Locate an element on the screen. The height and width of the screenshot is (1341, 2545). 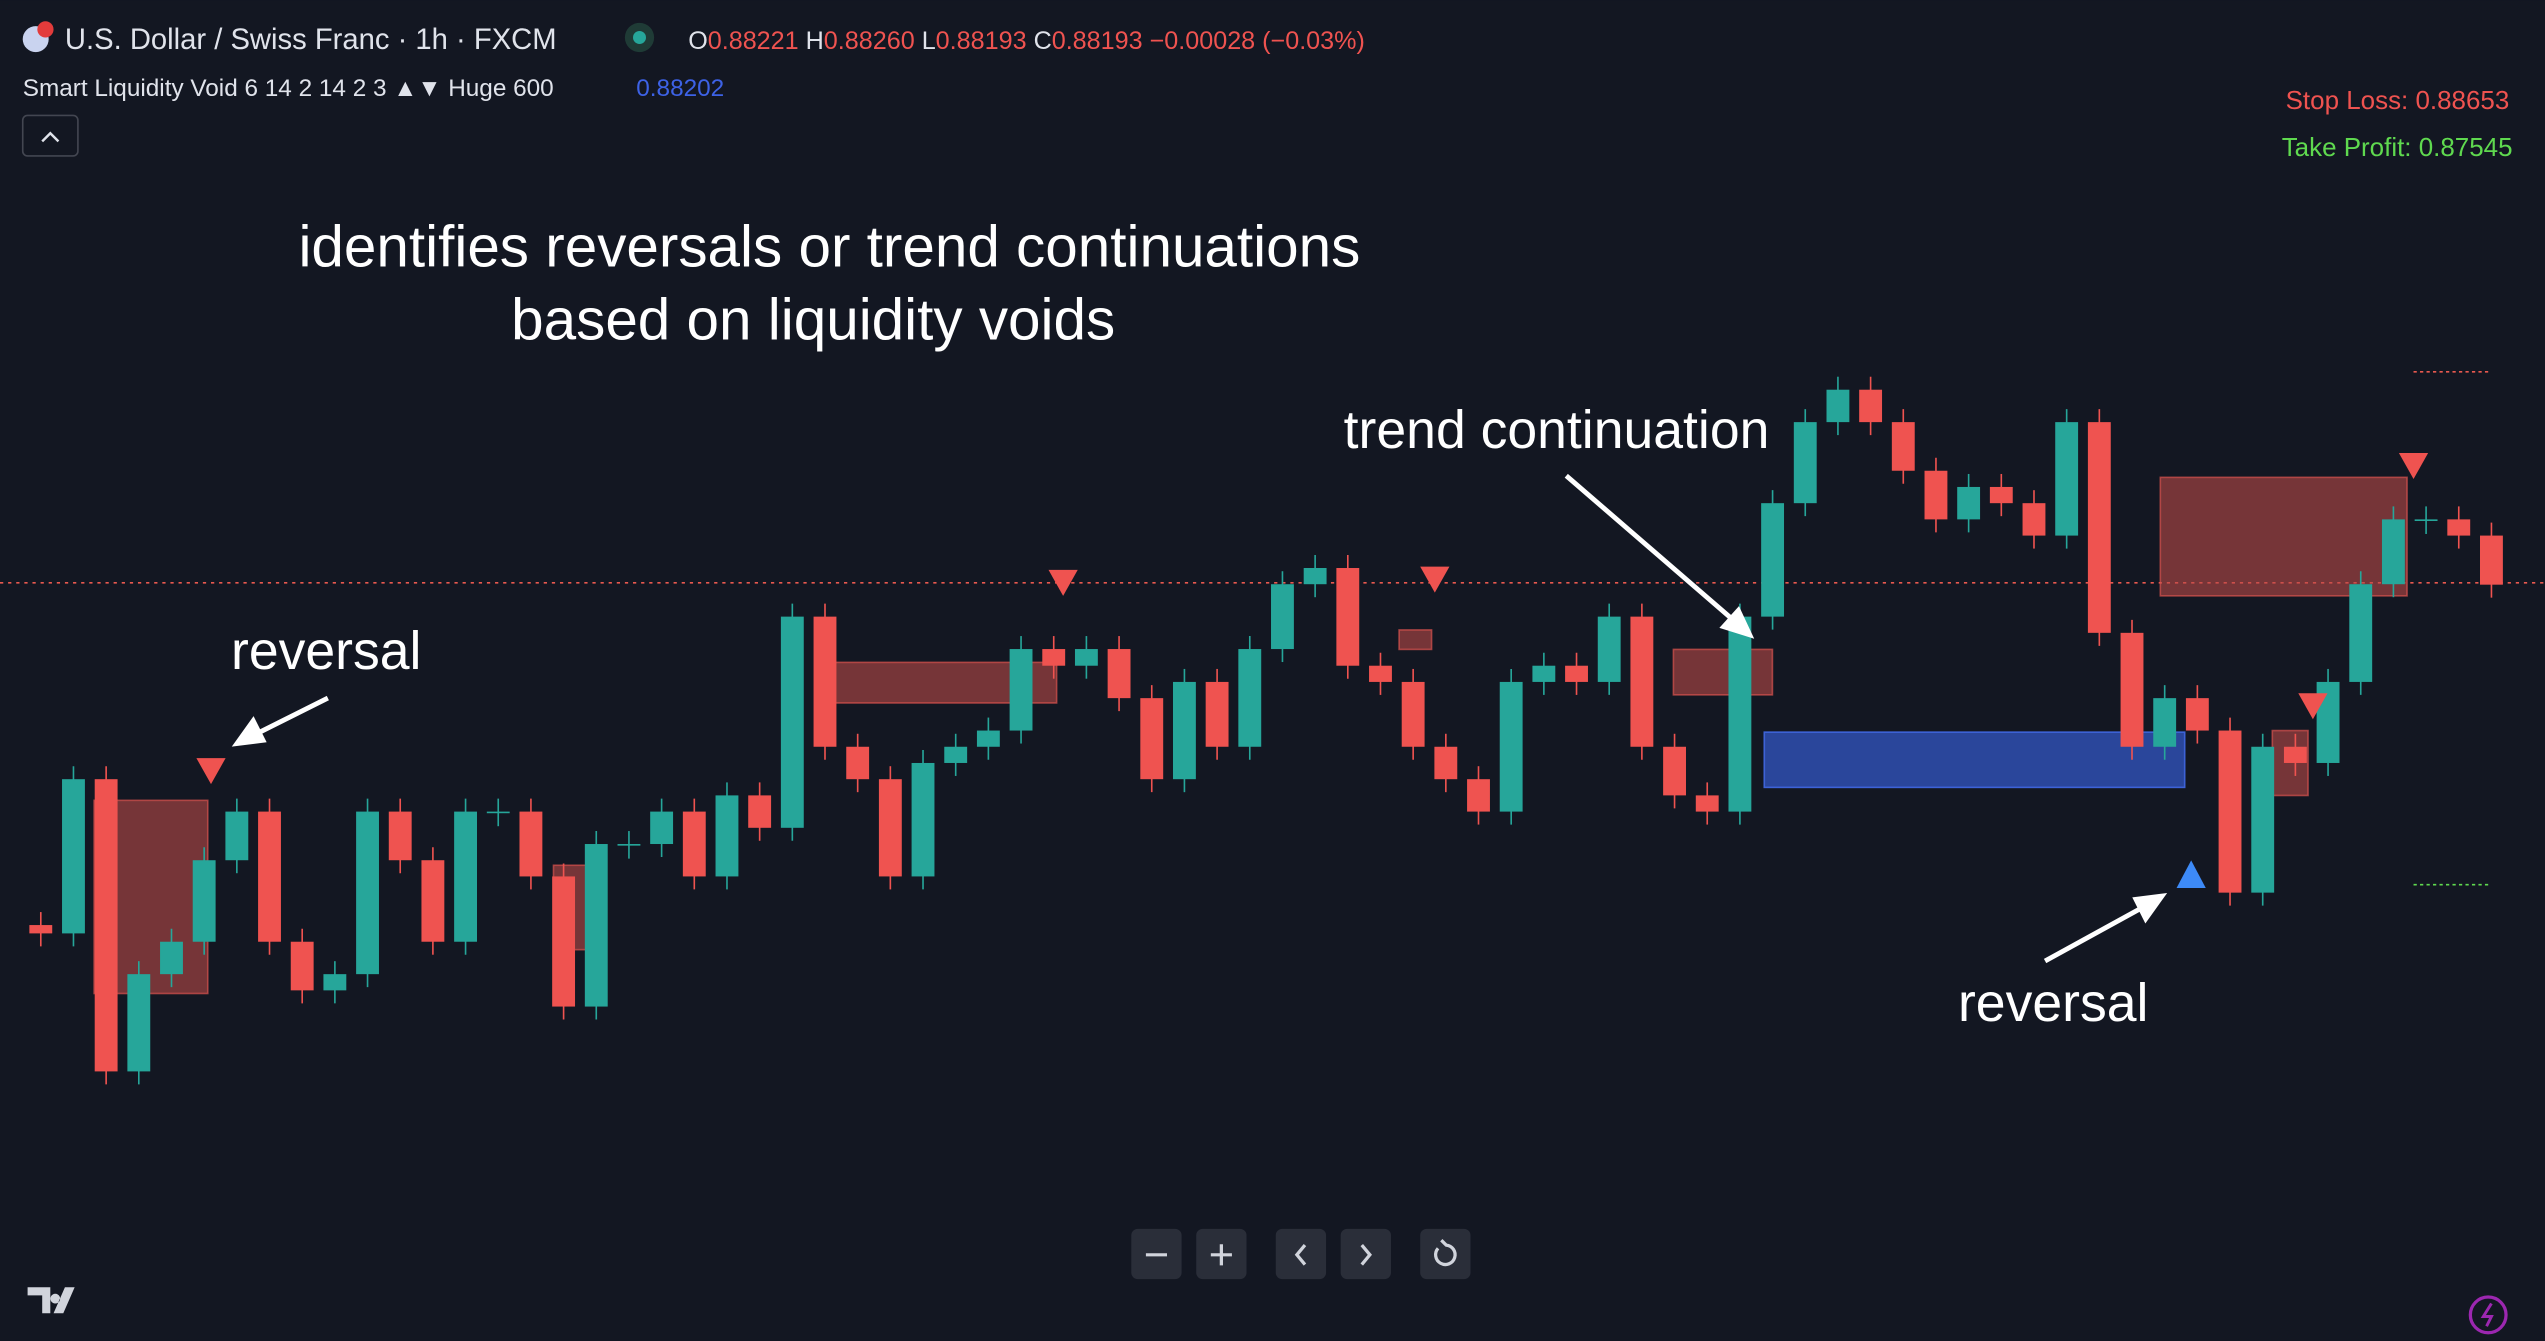
reset-button is located at coordinates (1445, 1254).